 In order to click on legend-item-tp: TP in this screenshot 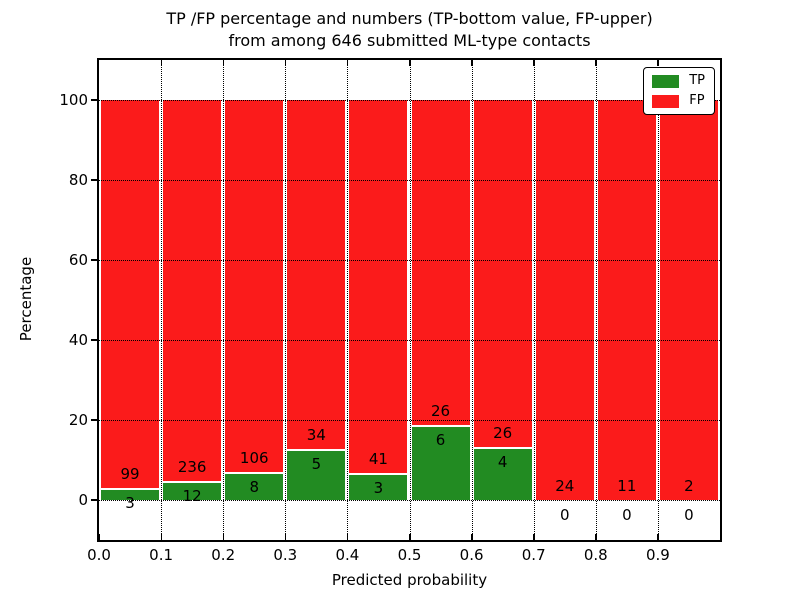, I will do `click(678, 81)`.